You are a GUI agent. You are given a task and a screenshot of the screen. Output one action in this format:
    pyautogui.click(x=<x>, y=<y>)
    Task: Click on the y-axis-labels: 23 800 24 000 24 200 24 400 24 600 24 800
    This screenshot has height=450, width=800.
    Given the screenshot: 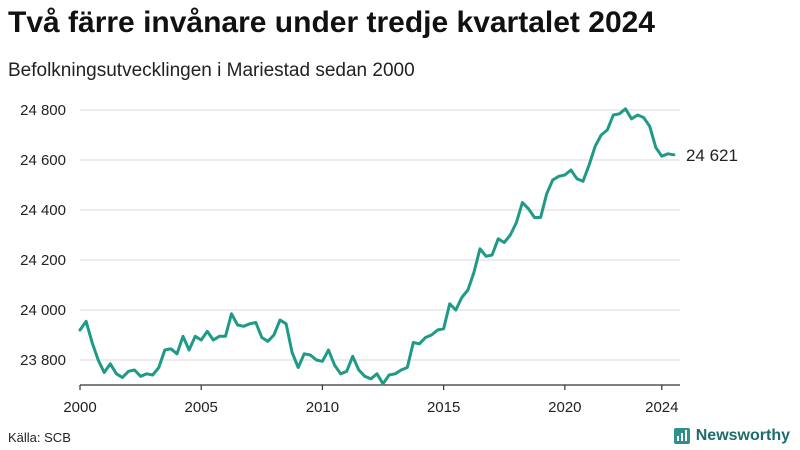 What is the action you would take?
    pyautogui.click(x=43, y=235)
    